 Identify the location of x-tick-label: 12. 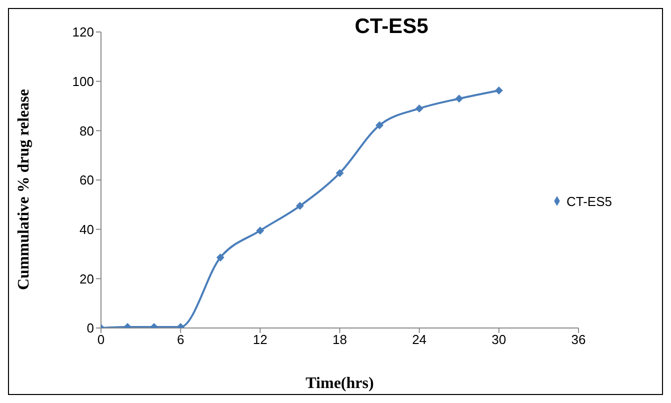
(260, 340).